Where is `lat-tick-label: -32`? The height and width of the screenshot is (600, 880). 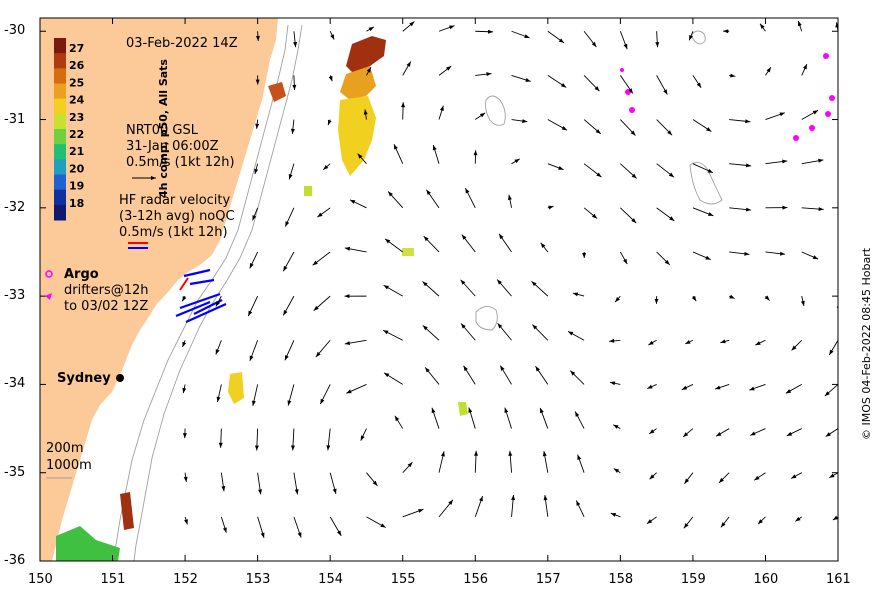 lat-tick-label: -32 is located at coordinates (15, 207).